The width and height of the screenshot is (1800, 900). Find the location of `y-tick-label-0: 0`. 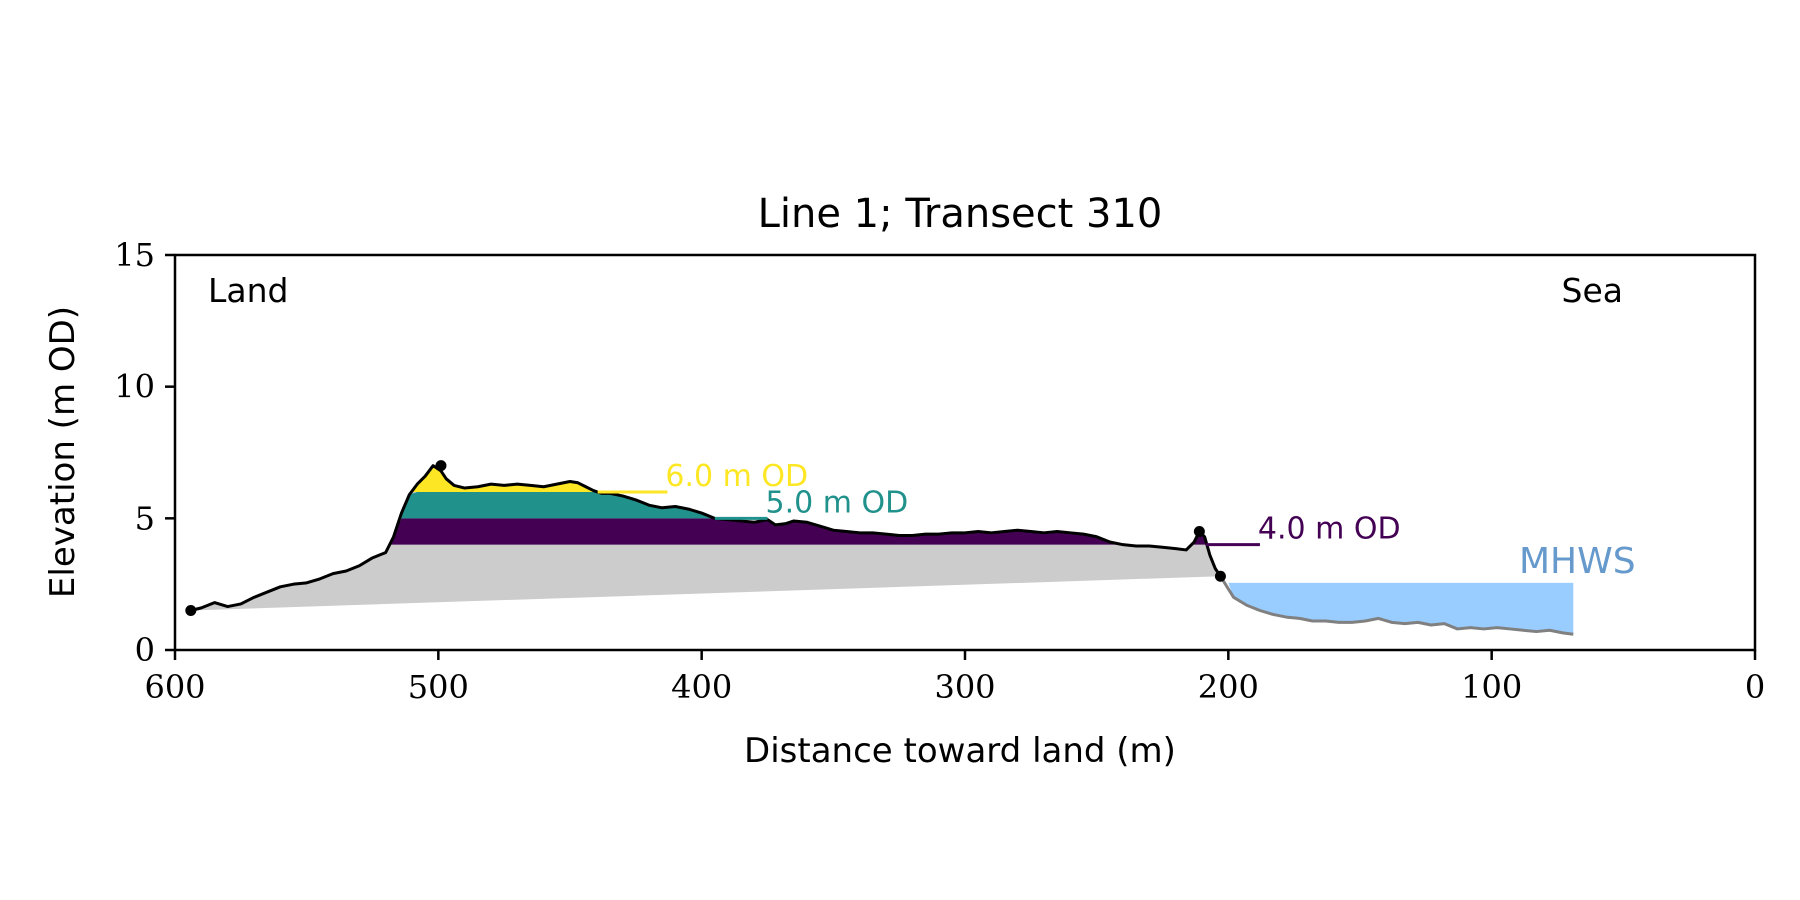

y-tick-label-0: 0 is located at coordinates (145, 650).